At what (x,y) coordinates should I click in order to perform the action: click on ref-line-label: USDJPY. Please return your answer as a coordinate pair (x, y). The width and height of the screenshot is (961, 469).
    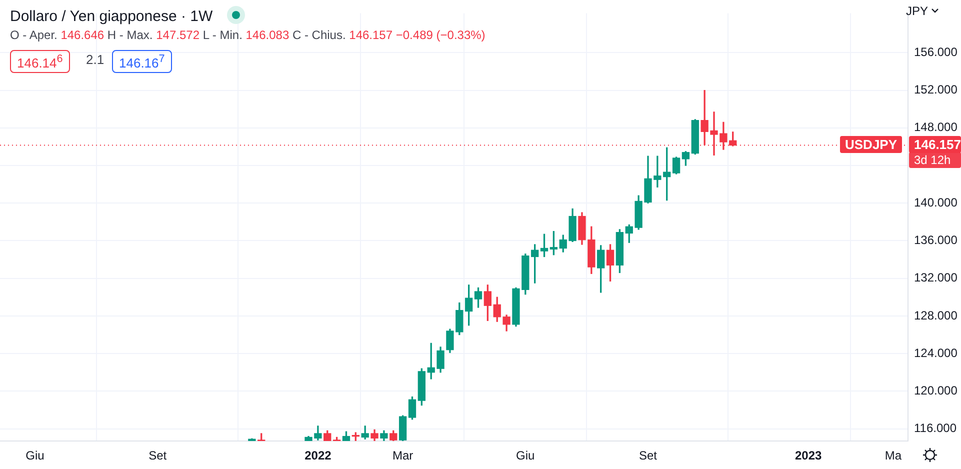
    Looking at the image, I should click on (871, 145).